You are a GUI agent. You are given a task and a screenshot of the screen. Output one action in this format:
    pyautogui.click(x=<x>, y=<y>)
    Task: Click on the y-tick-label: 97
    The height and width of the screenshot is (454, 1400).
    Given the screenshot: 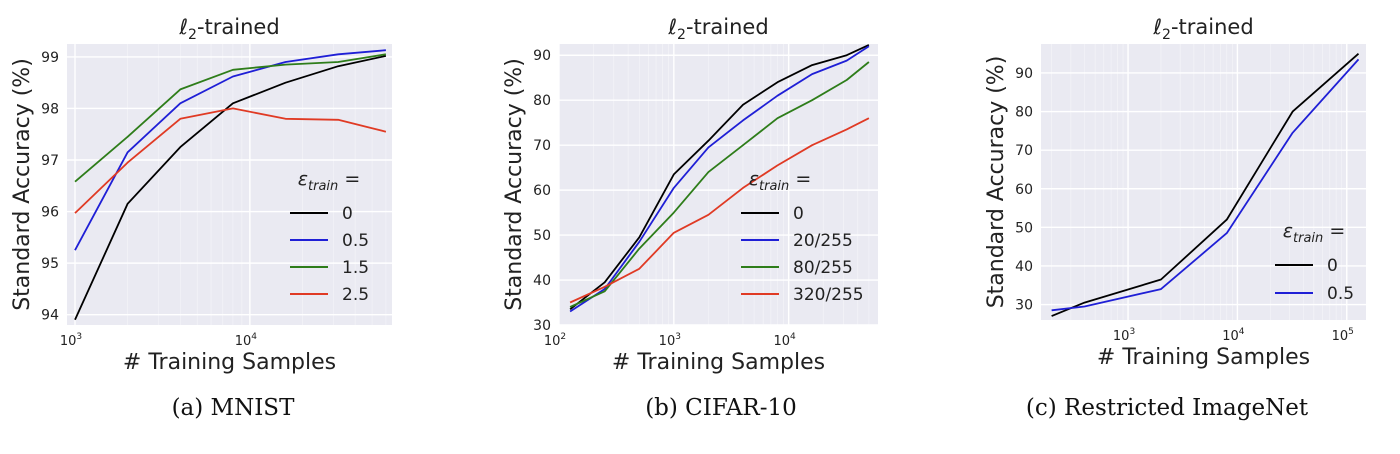 What is the action you would take?
    pyautogui.click(x=50, y=161)
    